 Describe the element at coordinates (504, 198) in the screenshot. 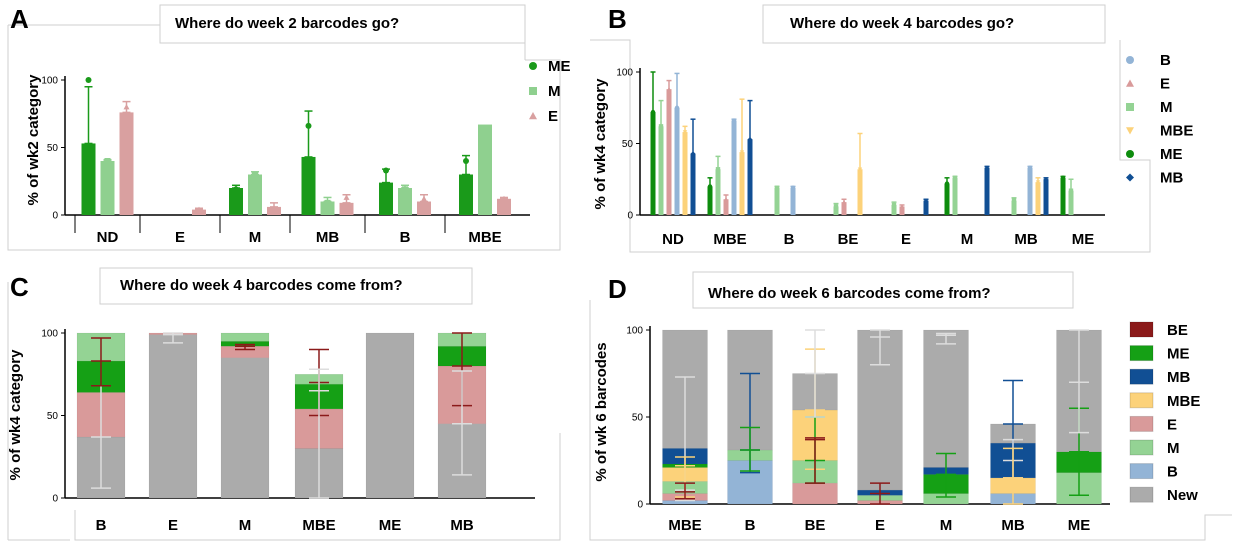

I see `point-mbe-e` at that location.